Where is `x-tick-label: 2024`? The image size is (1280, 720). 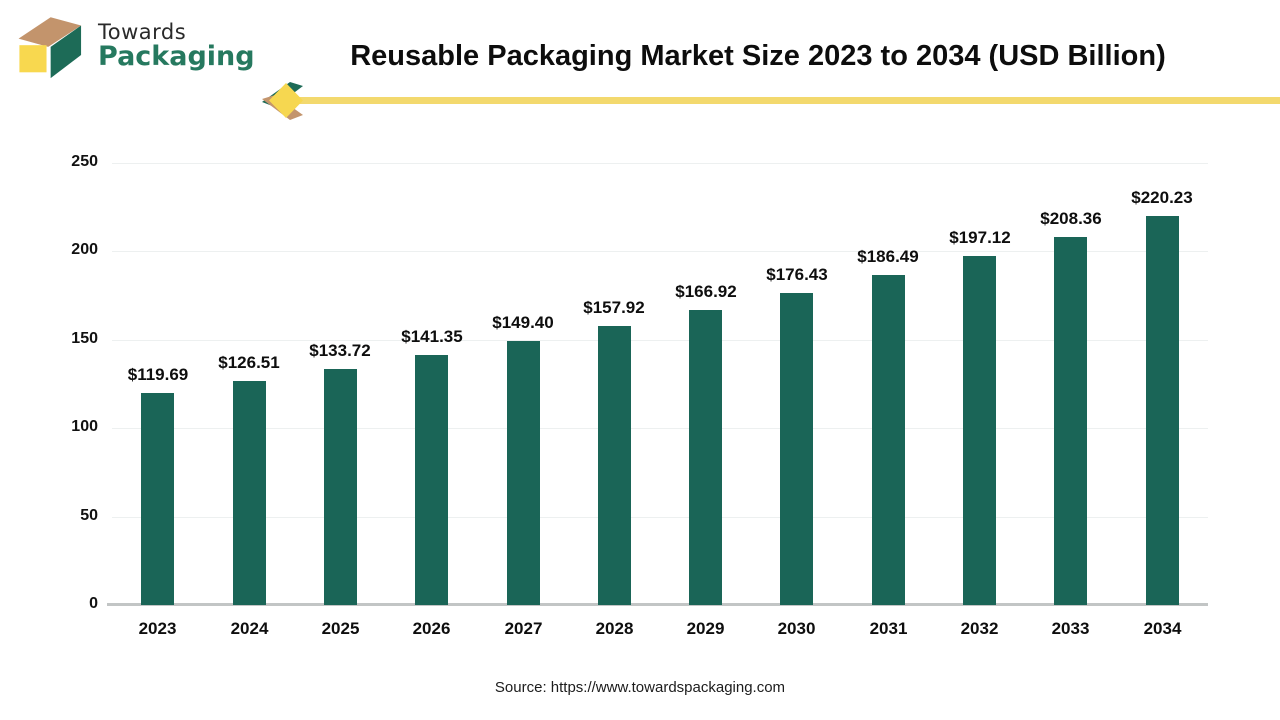
x-tick-label: 2024 is located at coordinates (249, 628).